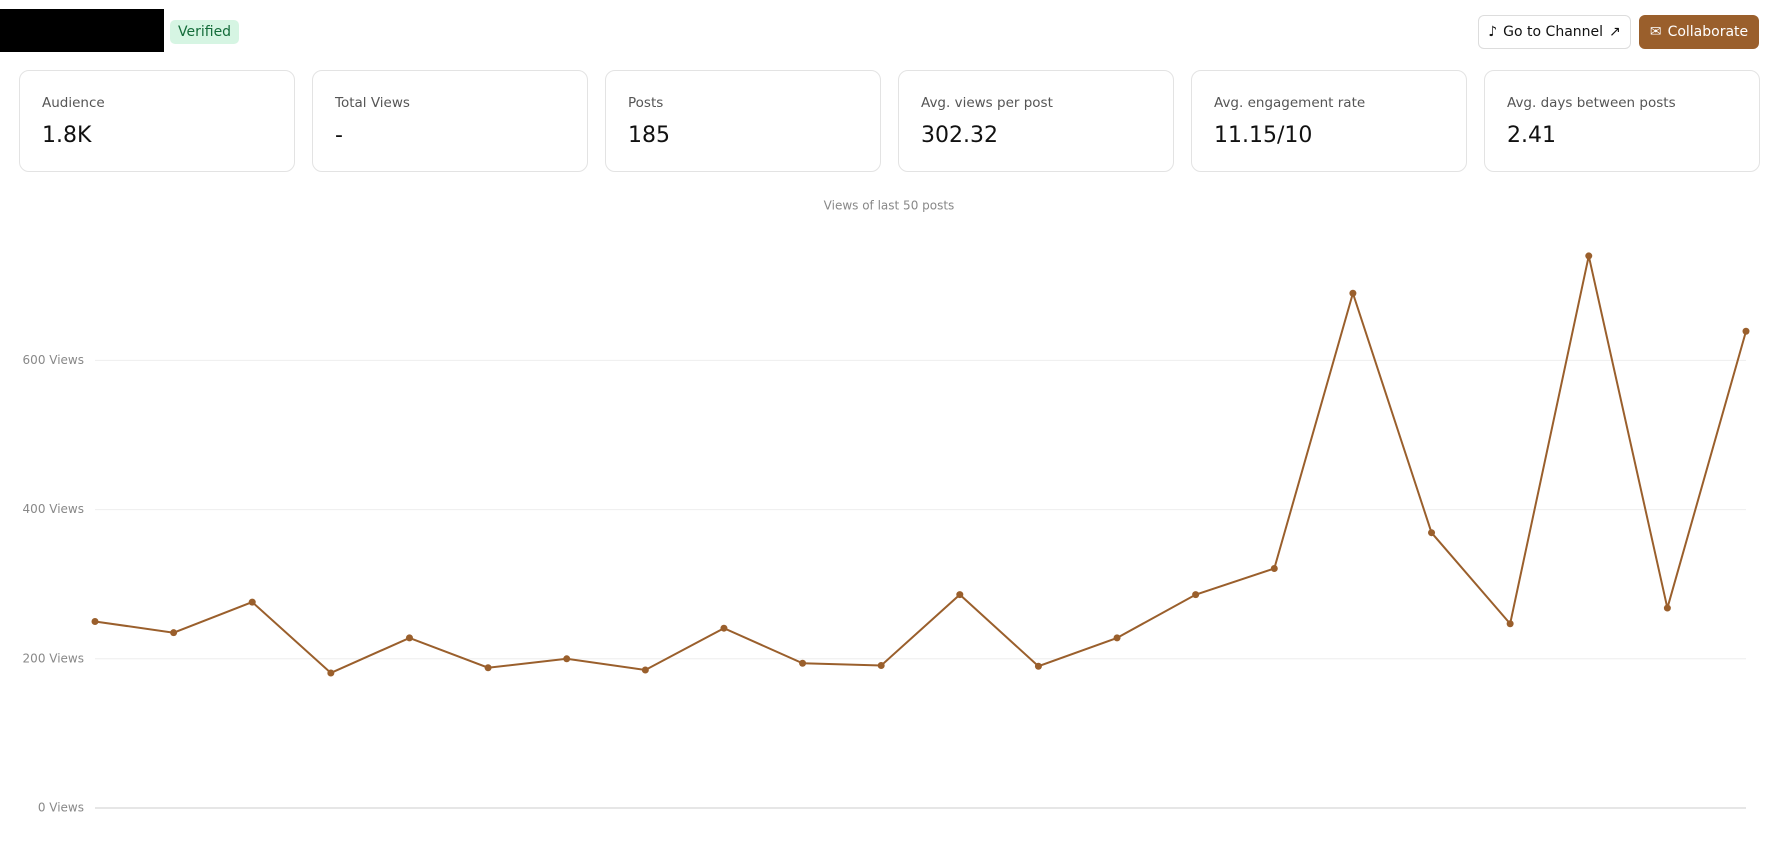 The width and height of the screenshot is (1765, 859). I want to click on verified-badge: Verified, so click(205, 32).